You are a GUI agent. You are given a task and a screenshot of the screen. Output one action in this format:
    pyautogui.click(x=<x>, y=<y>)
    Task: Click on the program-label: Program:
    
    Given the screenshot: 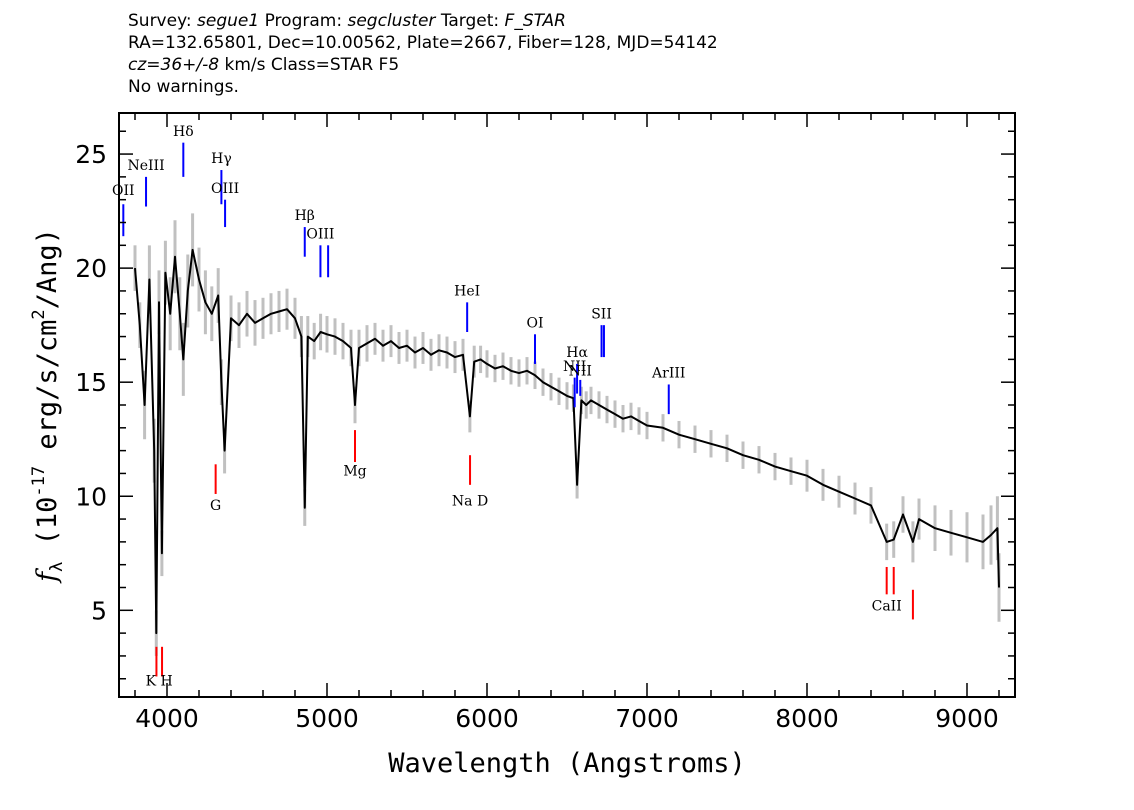 What is the action you would take?
    pyautogui.click(x=303, y=21)
    